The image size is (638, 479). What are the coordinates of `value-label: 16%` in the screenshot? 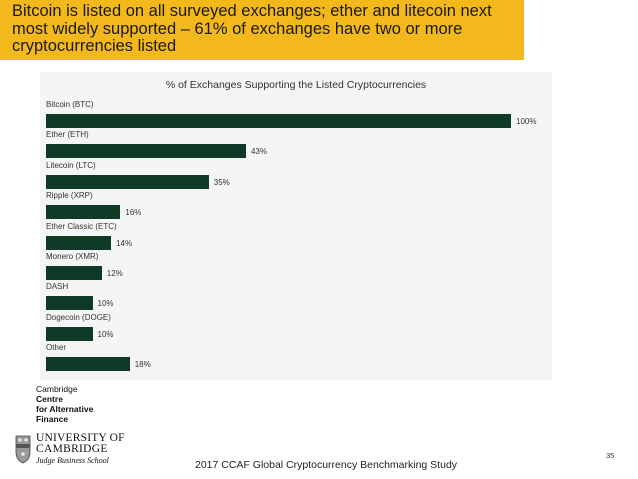 It's located at (133, 213).